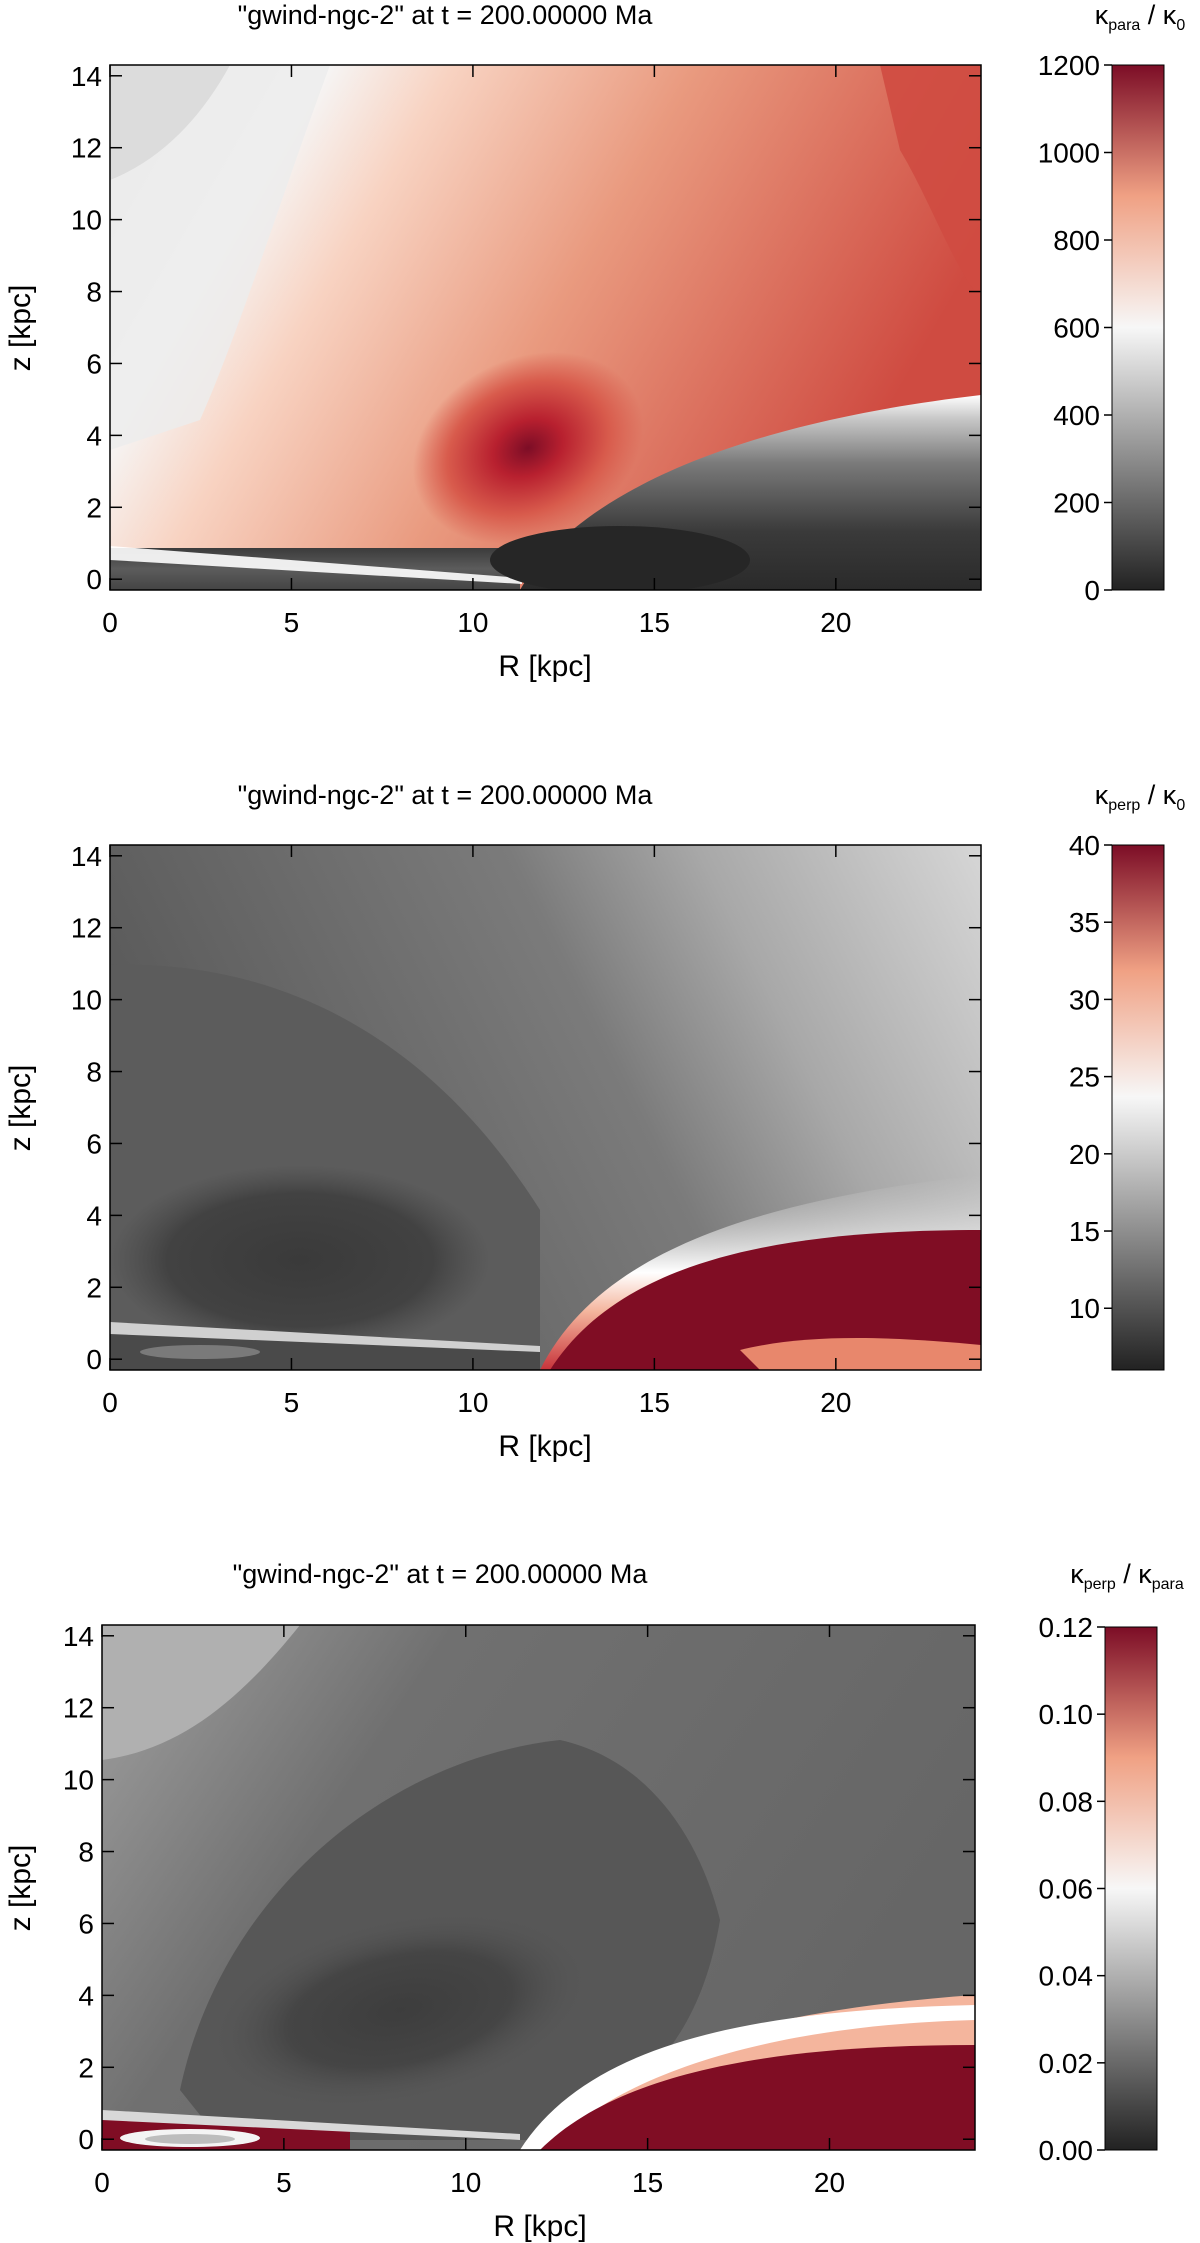  What do you see at coordinates (1066, 2063) in the screenshot?
I see `colorbar-tick-label: 0.02` at bounding box center [1066, 2063].